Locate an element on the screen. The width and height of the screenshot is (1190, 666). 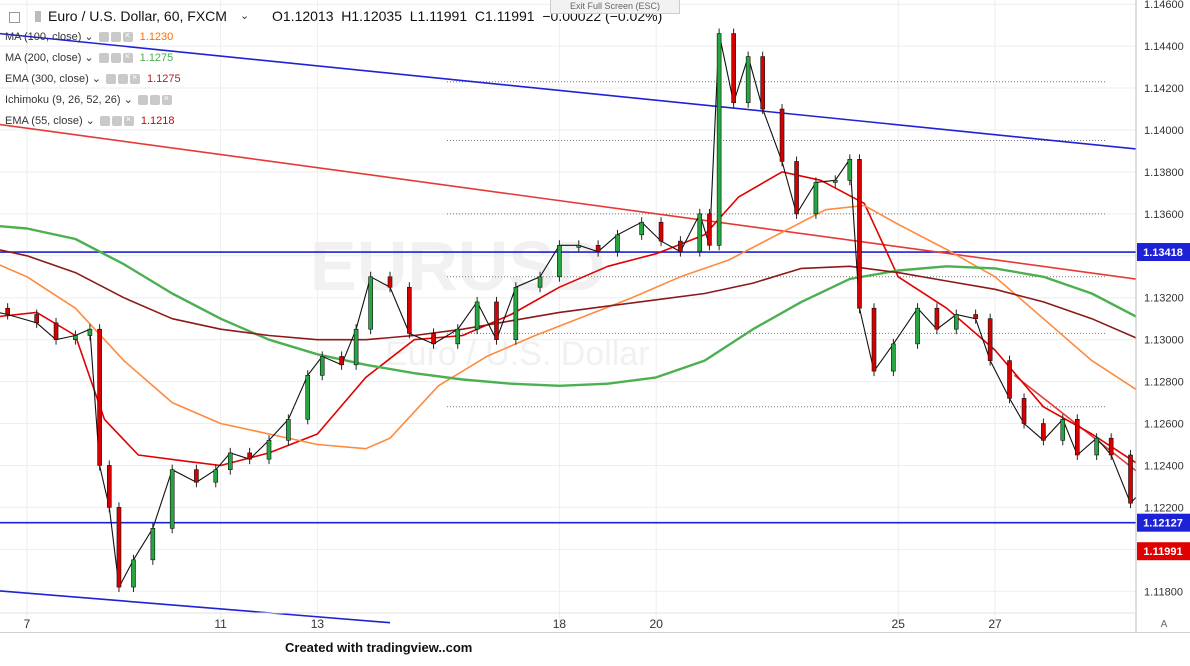
symbol-title: Euro / U.S. Dollar, 60, FXCM is located at coordinates (137, 16).